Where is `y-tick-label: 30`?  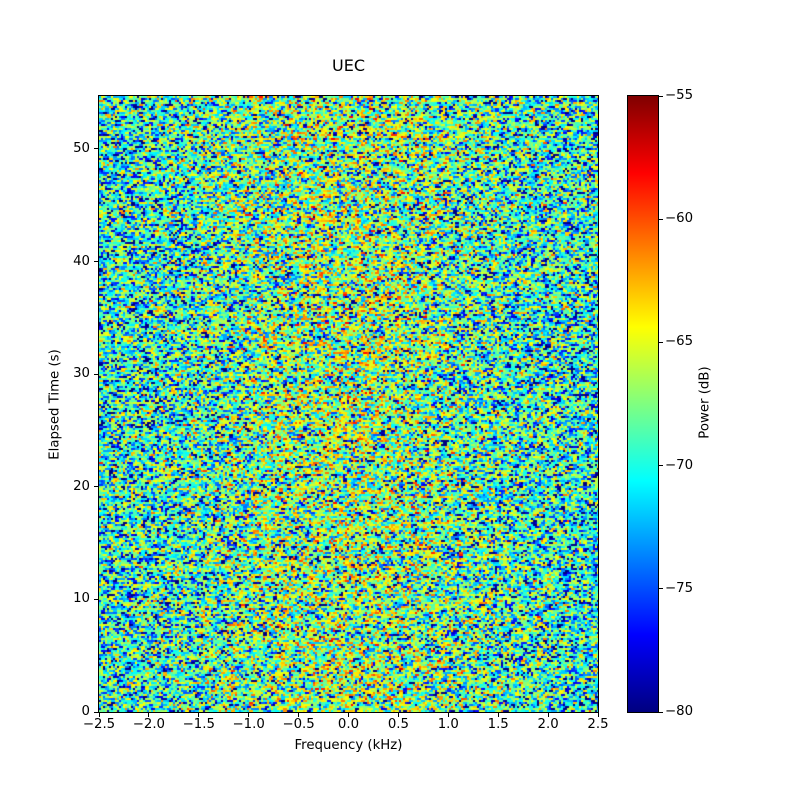 y-tick-label: 30 is located at coordinates (81, 374).